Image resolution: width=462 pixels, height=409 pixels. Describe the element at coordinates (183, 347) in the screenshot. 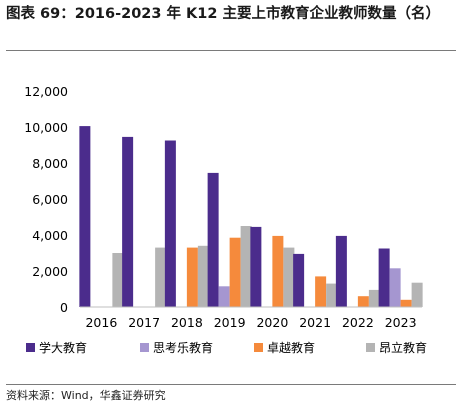

I see `legend-label: 思考乐教育` at that location.